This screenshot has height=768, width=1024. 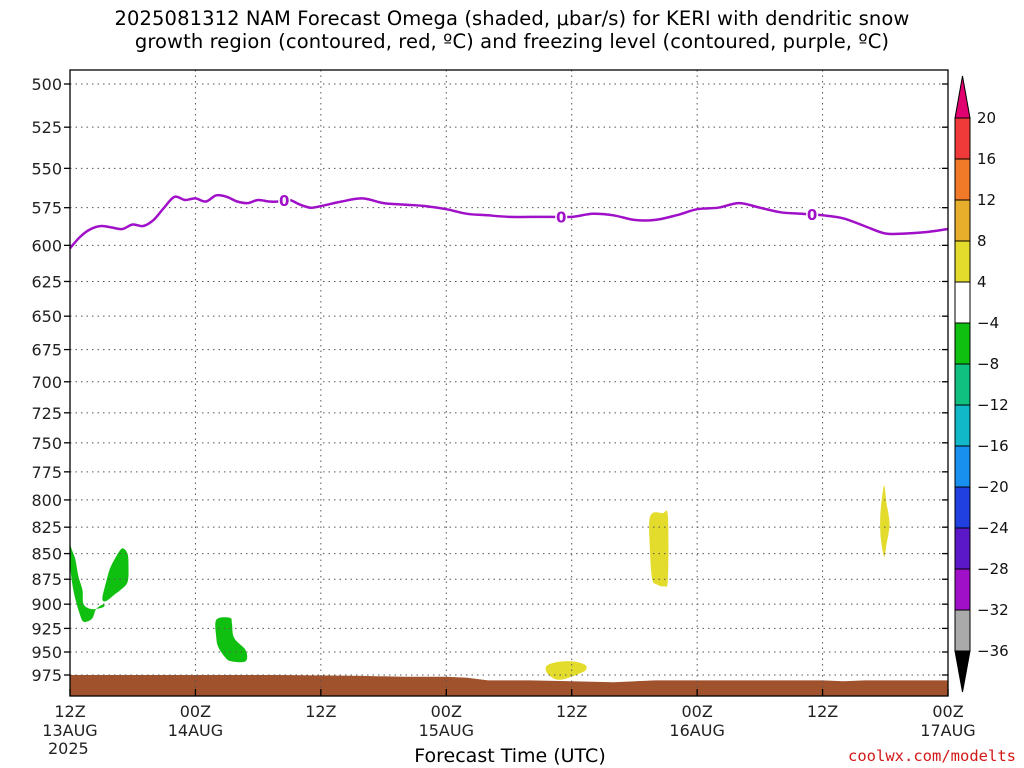 What do you see at coordinates (982, 282) in the screenshot?
I see `colorbar-label-4: 4` at bounding box center [982, 282].